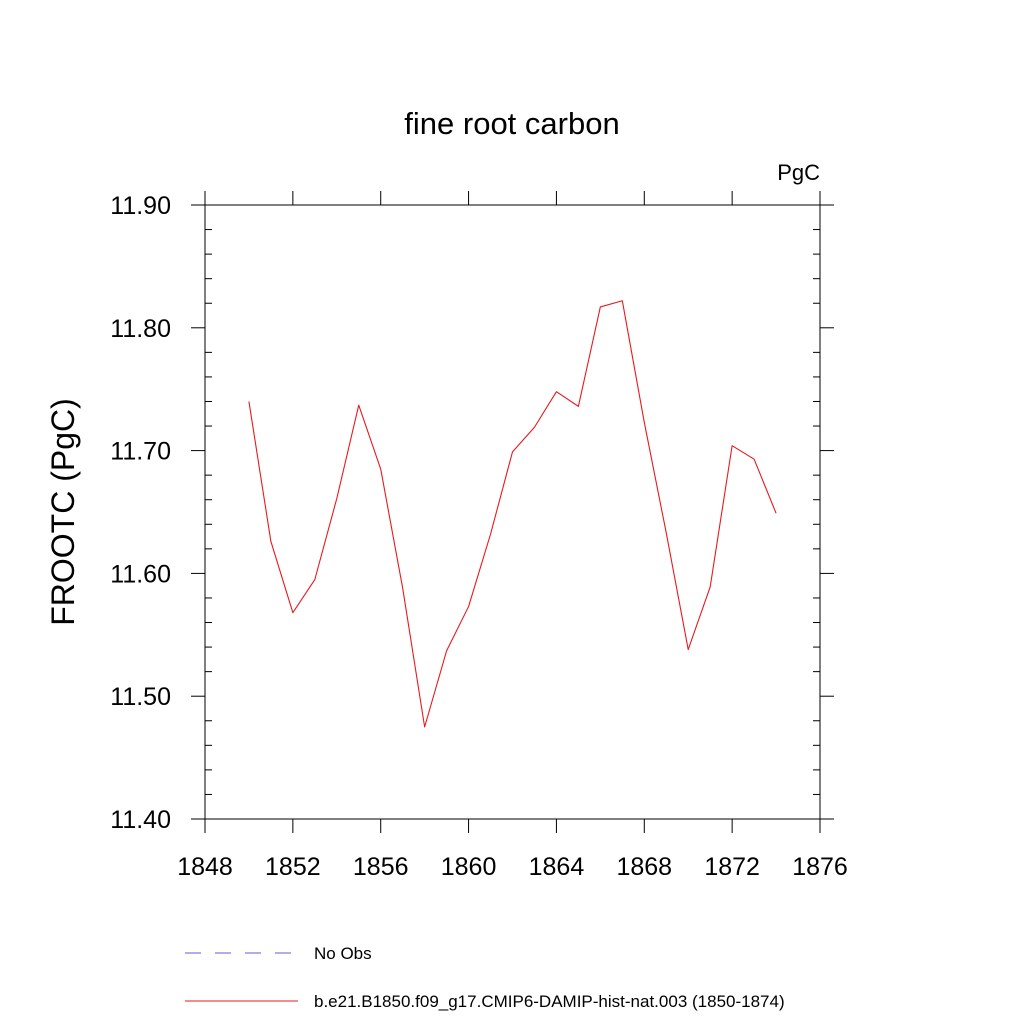  What do you see at coordinates (511, 123) in the screenshot?
I see `chart-title: fine root carbon` at bounding box center [511, 123].